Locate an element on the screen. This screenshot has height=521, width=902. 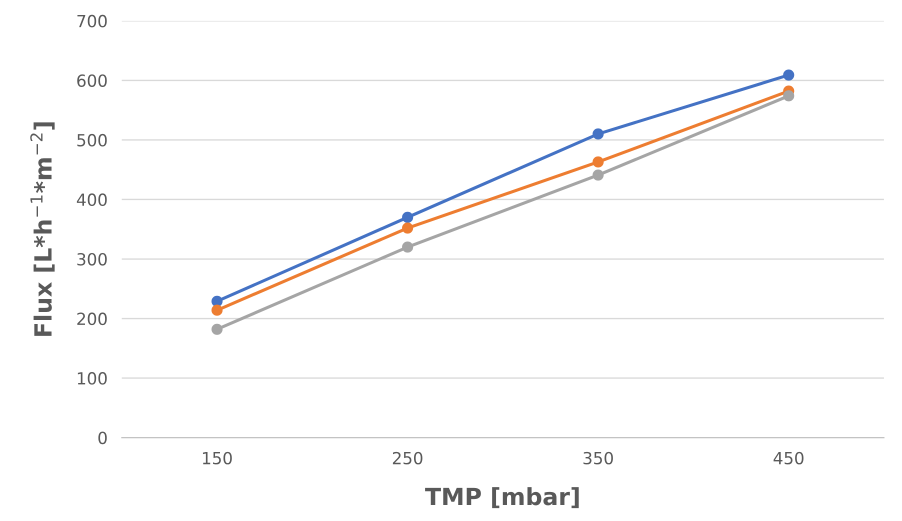
y-axis-title: Flux [L*h$^{−1}$*m$^{−2}$] is located at coordinates (42, 229).